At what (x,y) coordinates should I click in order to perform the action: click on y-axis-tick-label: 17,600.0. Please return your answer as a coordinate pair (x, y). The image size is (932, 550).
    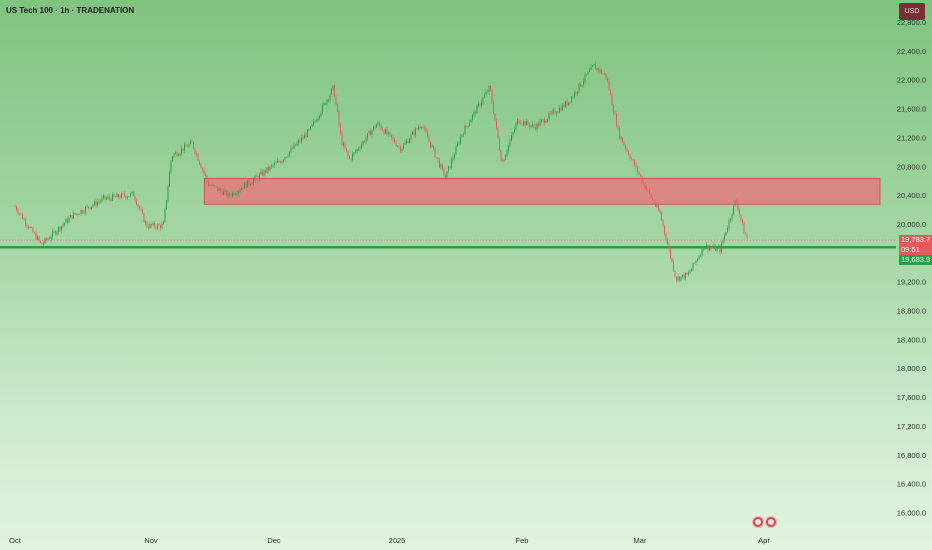
    Looking at the image, I should click on (911, 397).